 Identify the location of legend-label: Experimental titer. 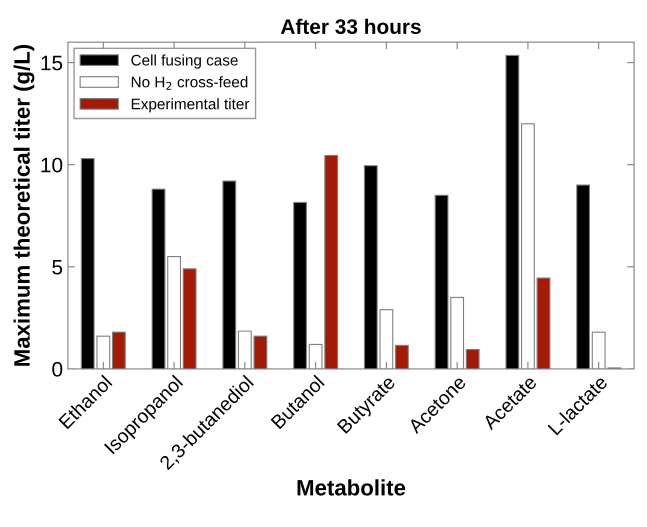
(191, 105).